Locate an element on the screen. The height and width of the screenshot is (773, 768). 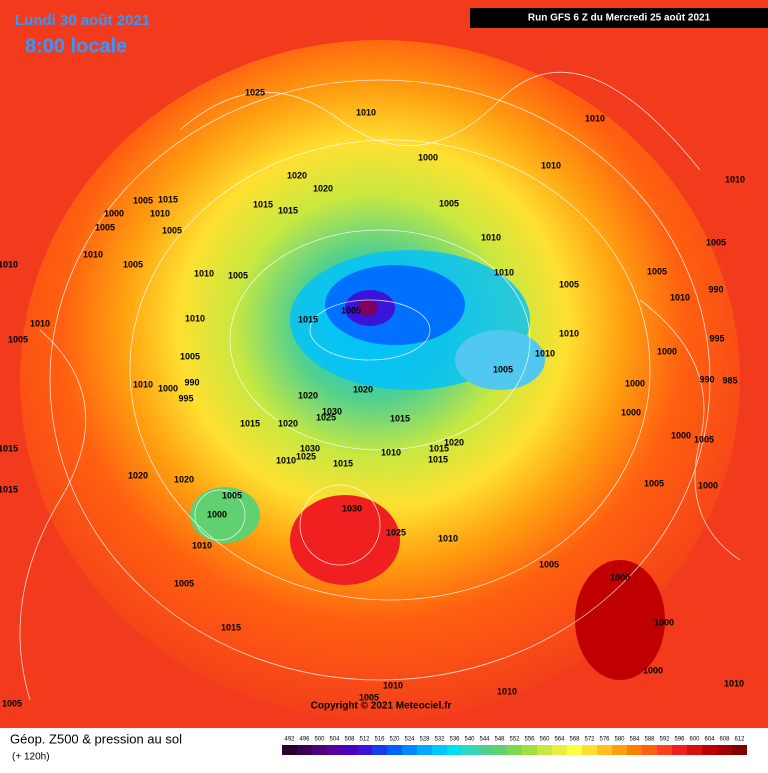
forecast-date: Lundi 30 août 2021 is located at coordinates (82, 20).